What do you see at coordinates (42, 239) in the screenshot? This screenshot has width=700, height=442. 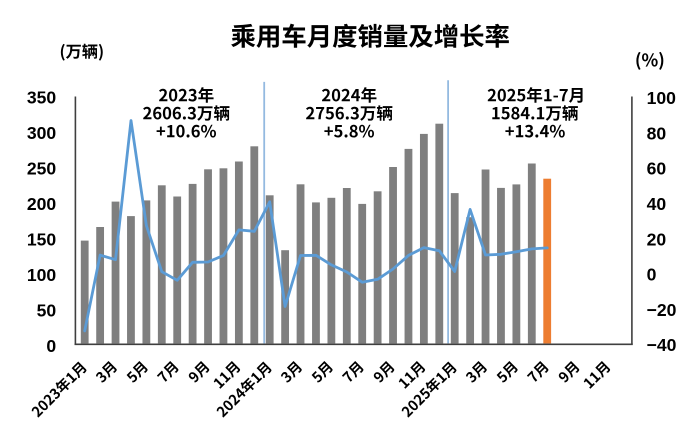 I see `svg-text: 150` at bounding box center [42, 239].